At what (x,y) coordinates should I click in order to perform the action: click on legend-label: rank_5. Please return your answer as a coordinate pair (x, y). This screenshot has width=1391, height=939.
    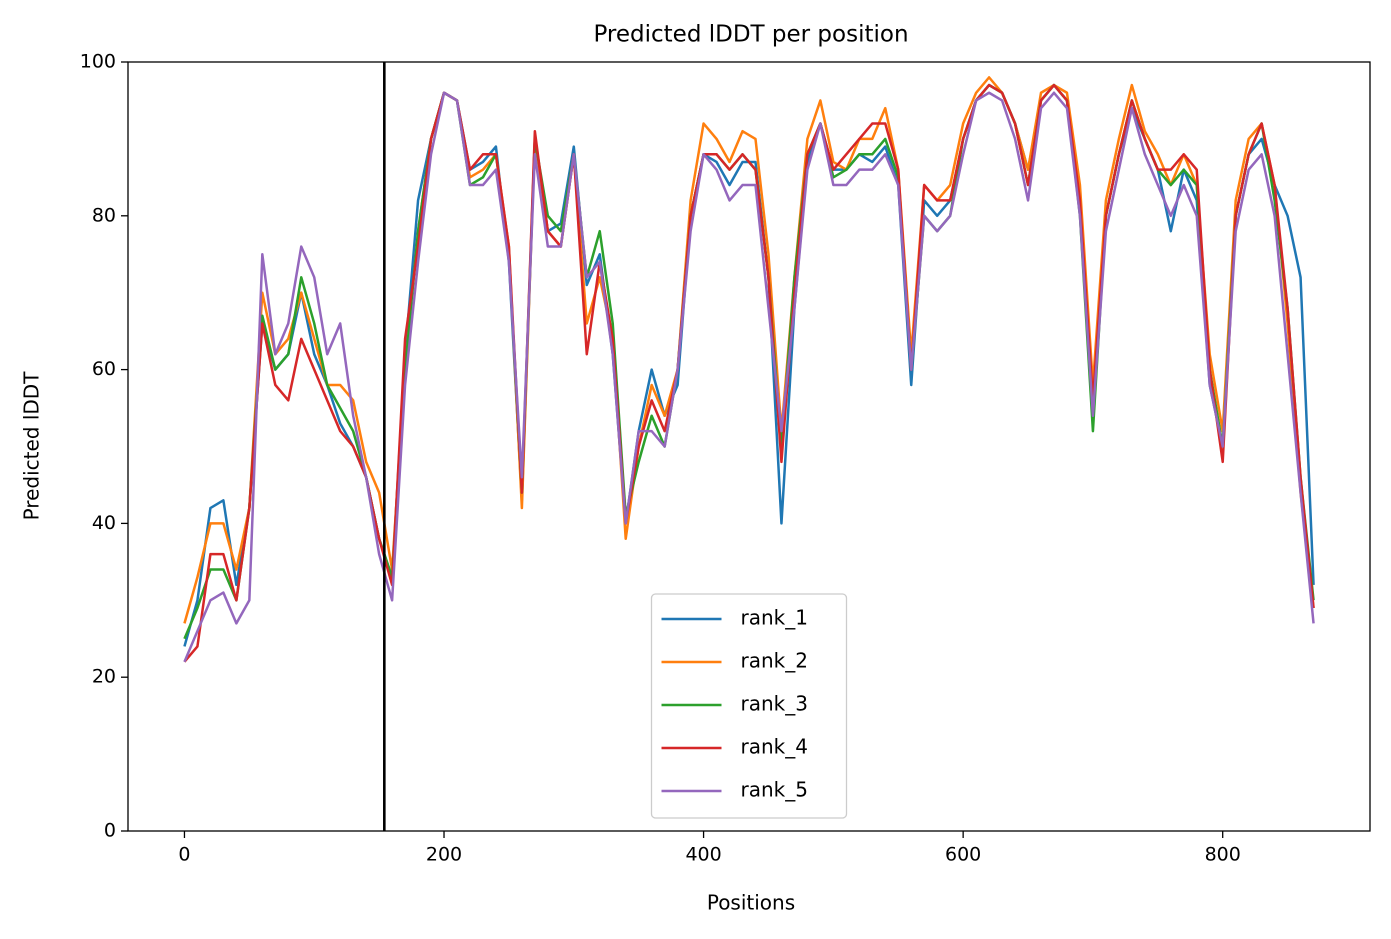
    Looking at the image, I should click on (774, 790).